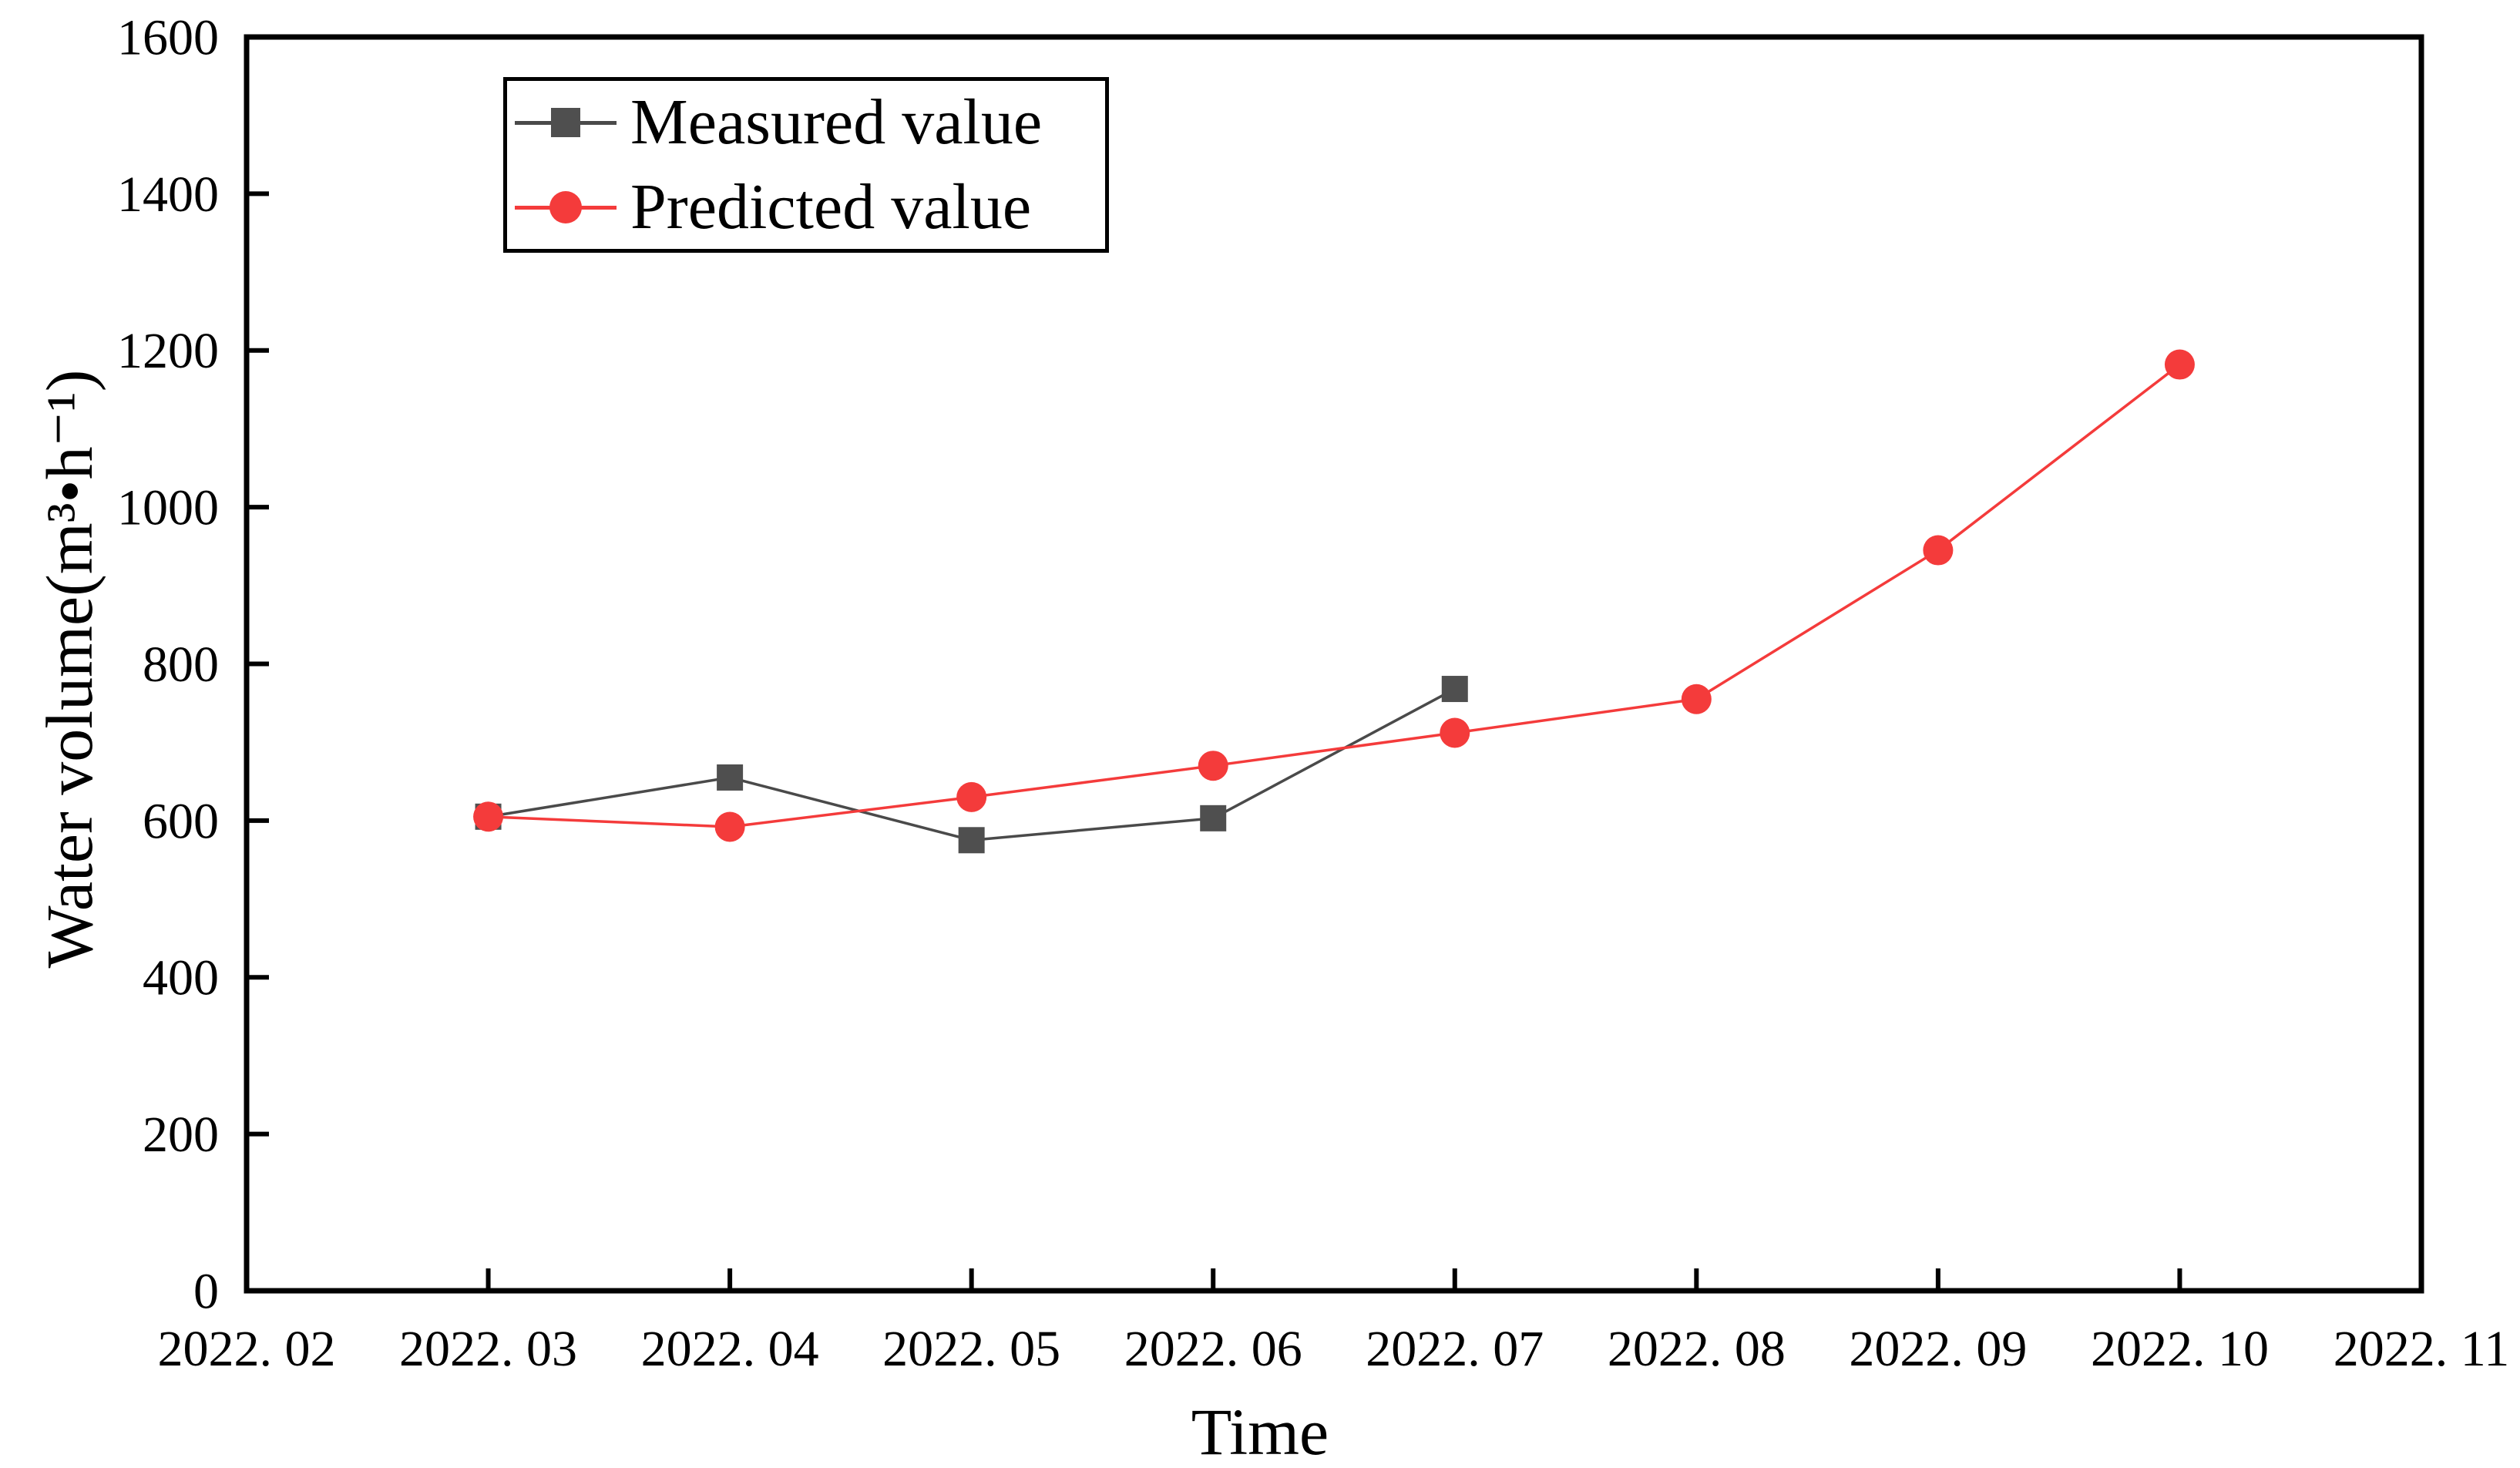 This screenshot has height=1468, width=2520. Describe the element at coordinates (69, 669) in the screenshot. I see `y-axis-title: Water volume(m³•h⁻¹)` at that location.